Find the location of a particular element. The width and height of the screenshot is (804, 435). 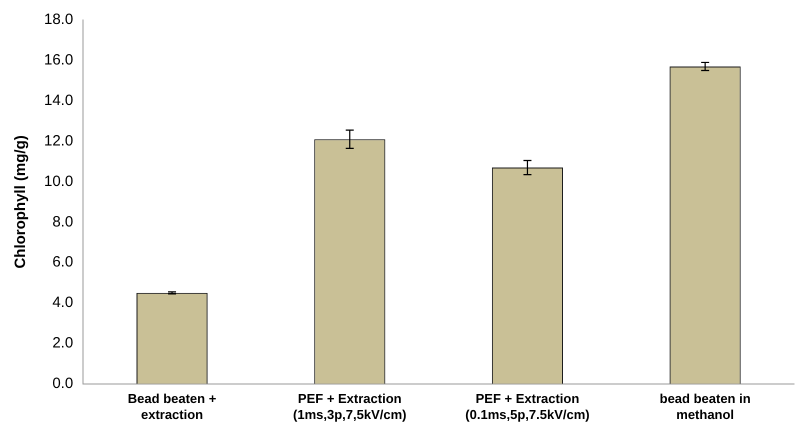

y-tick-label: 6.0 is located at coordinates (63, 262).